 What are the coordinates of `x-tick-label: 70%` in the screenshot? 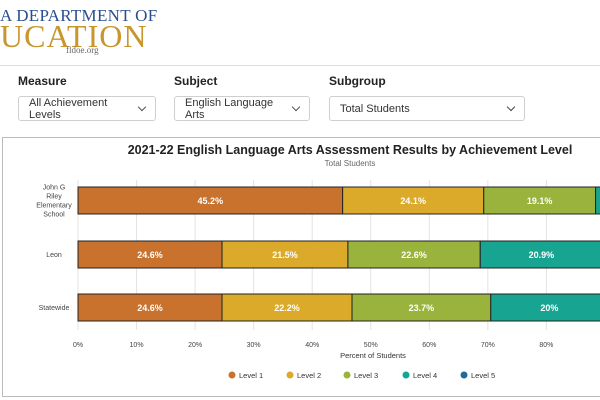 It's located at (488, 345).